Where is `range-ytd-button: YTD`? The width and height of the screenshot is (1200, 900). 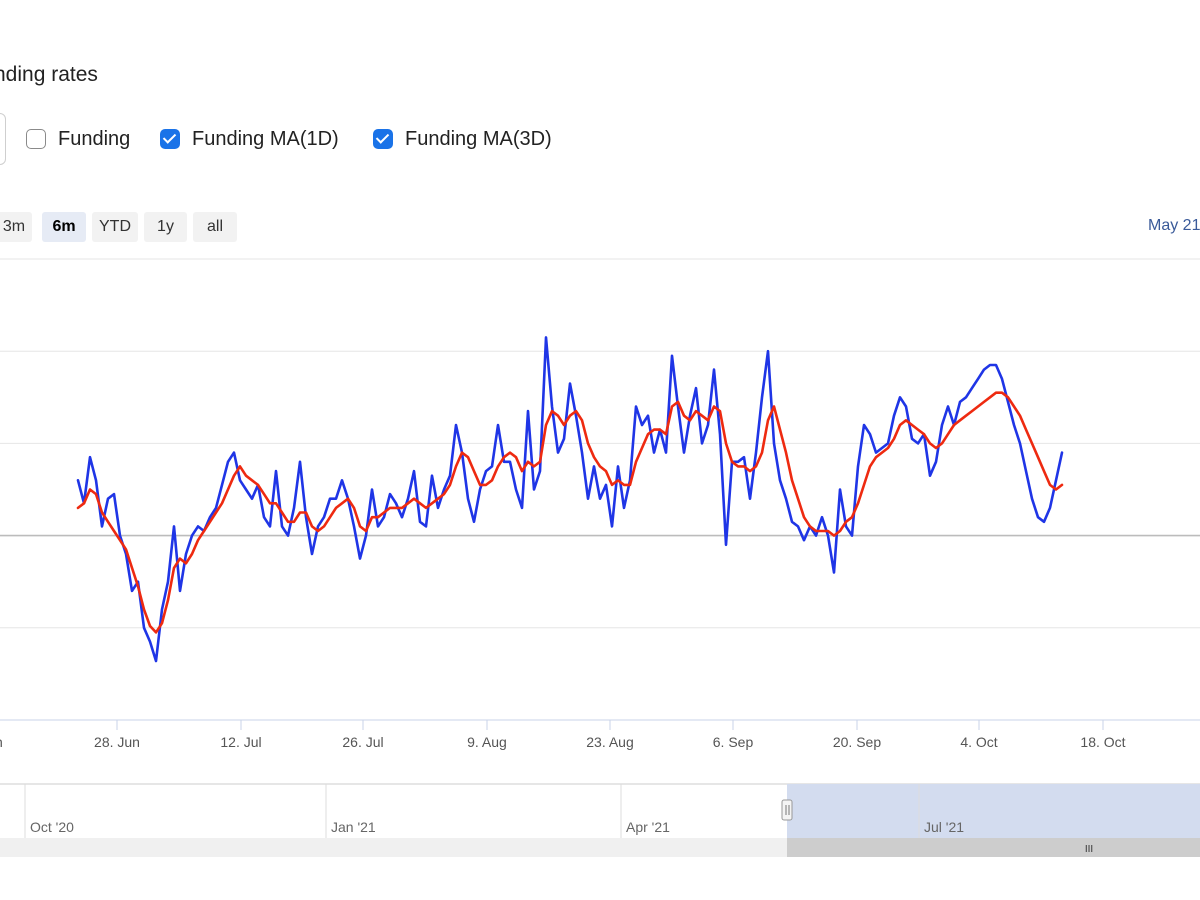
range-ytd-button: YTD is located at coordinates (115, 227).